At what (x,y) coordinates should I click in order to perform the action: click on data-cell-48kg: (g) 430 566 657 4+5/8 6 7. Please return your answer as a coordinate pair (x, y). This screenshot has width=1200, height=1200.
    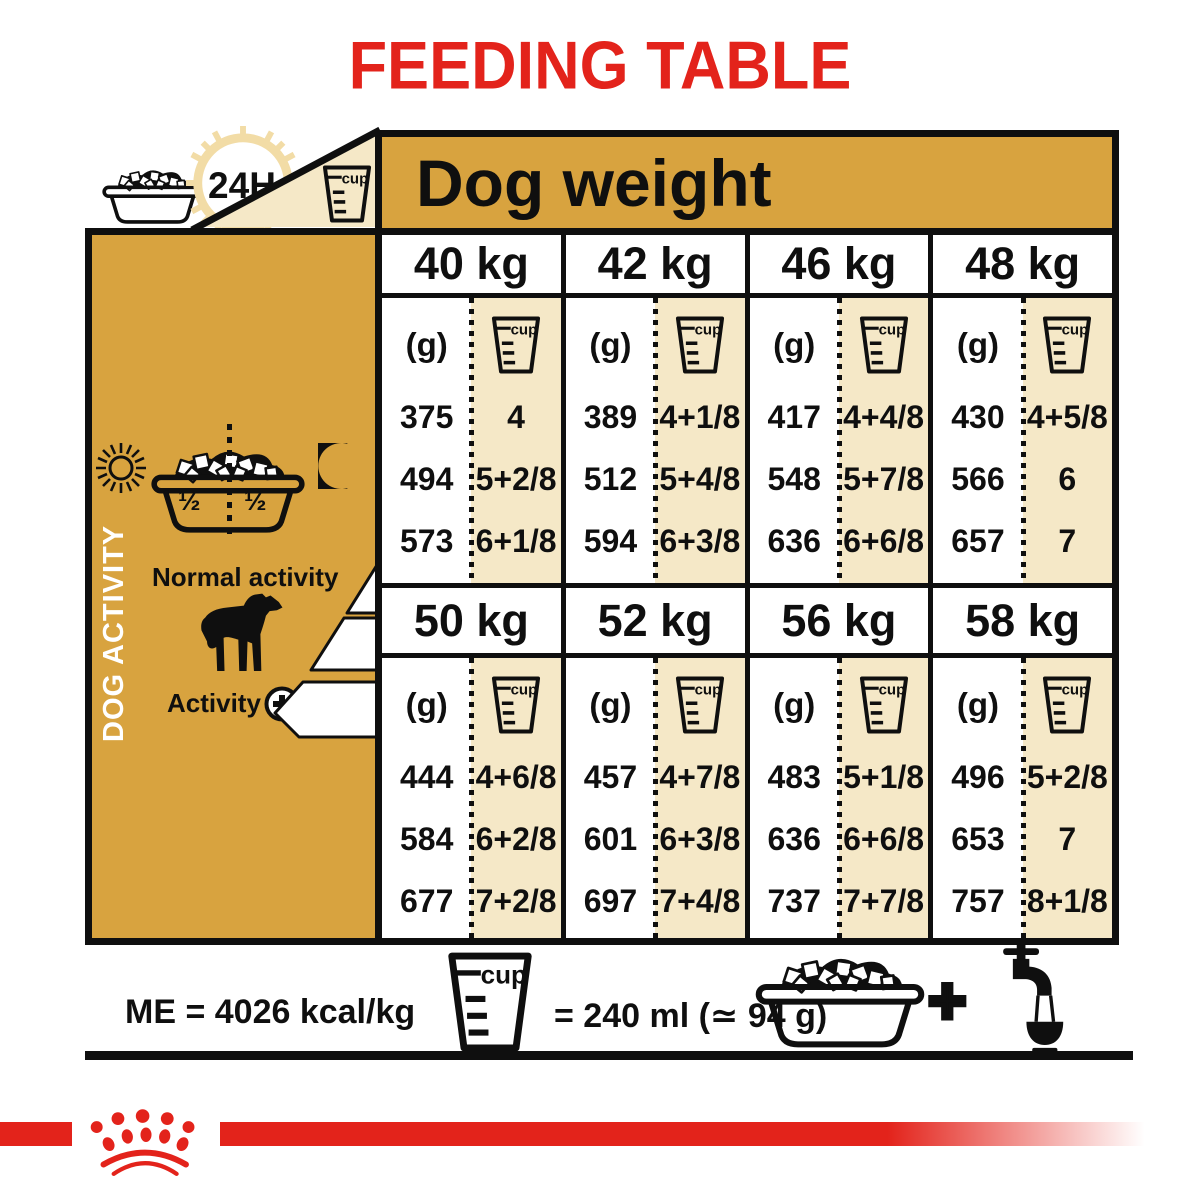
    Looking at the image, I should click on (1022, 440).